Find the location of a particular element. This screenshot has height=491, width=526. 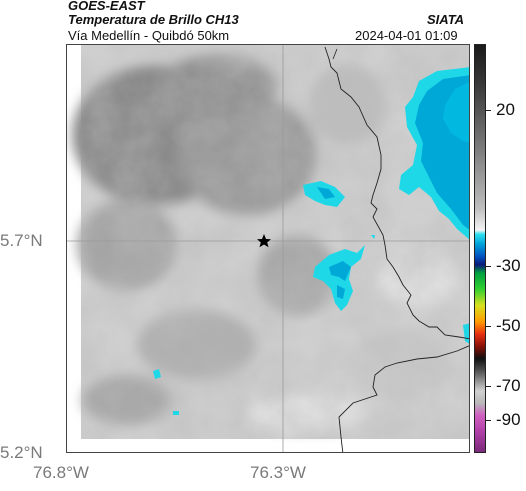

lon-tick-label: 76.3°W is located at coordinates (278, 472).